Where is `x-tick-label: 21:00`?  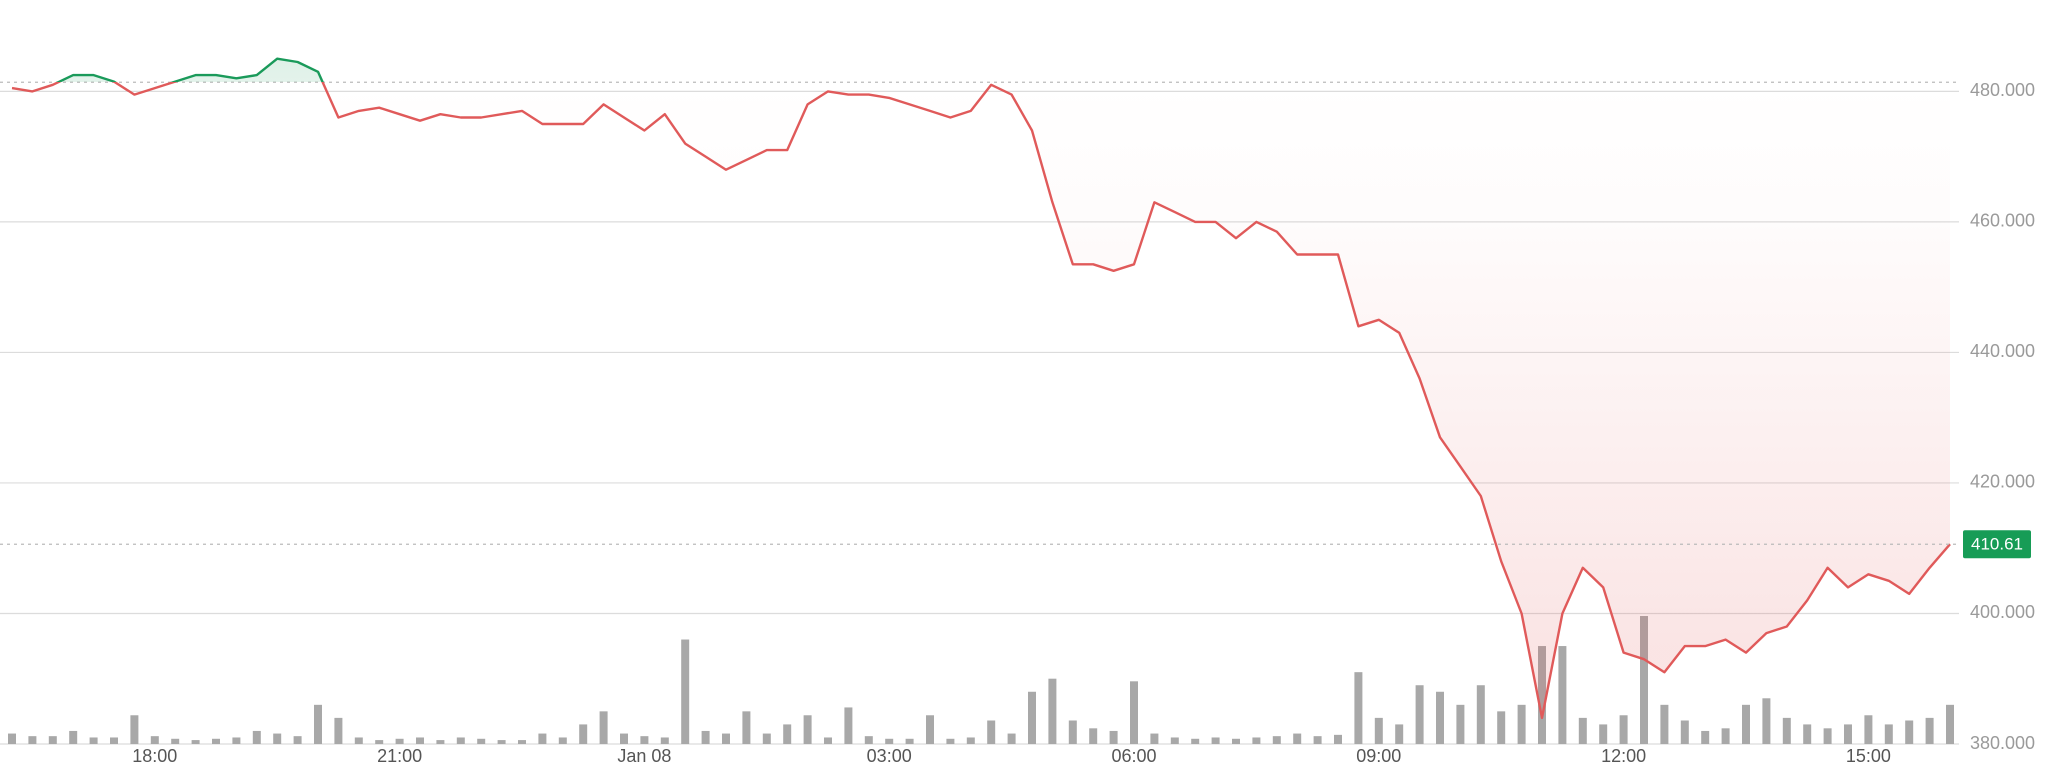
x-tick-label: 21:00 is located at coordinates (399, 756).